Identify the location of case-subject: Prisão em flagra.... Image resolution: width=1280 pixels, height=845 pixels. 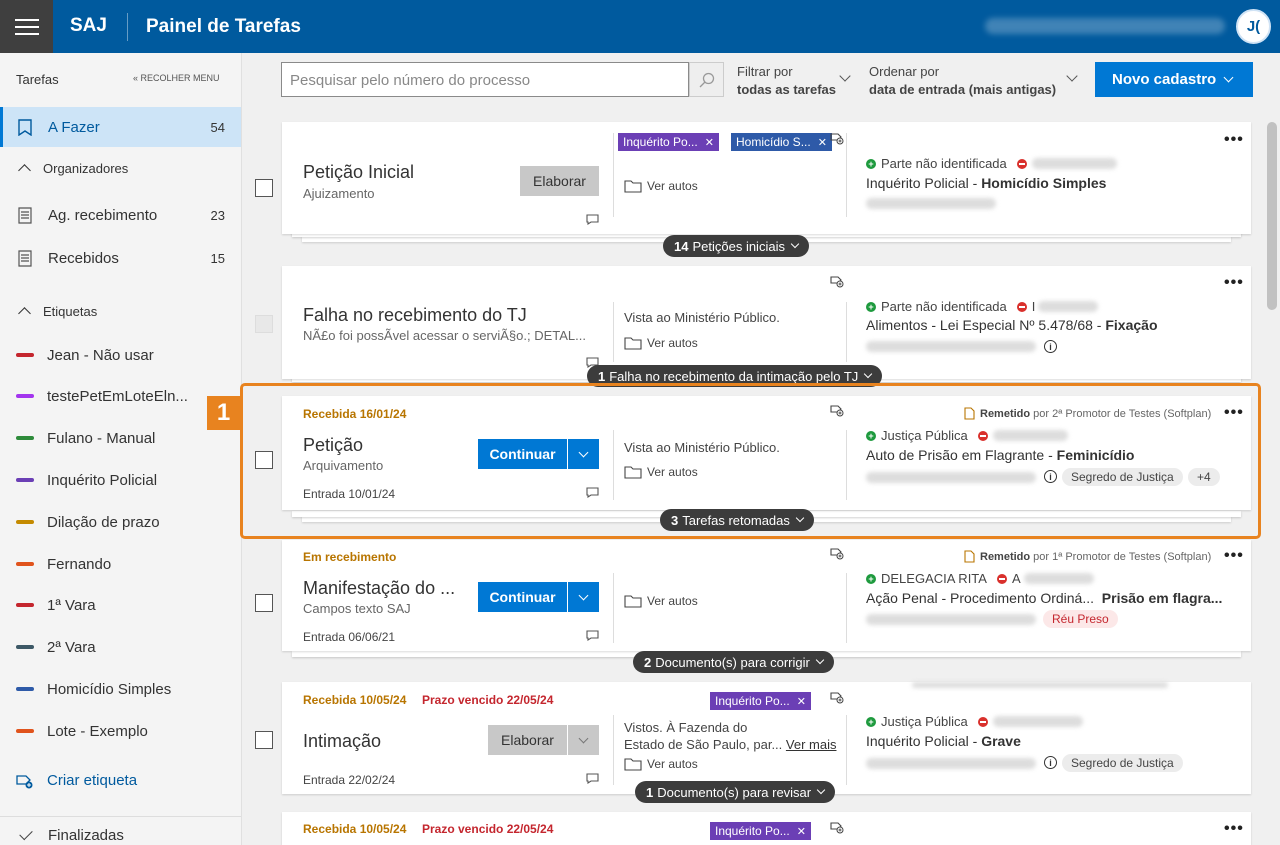
(1162, 598).